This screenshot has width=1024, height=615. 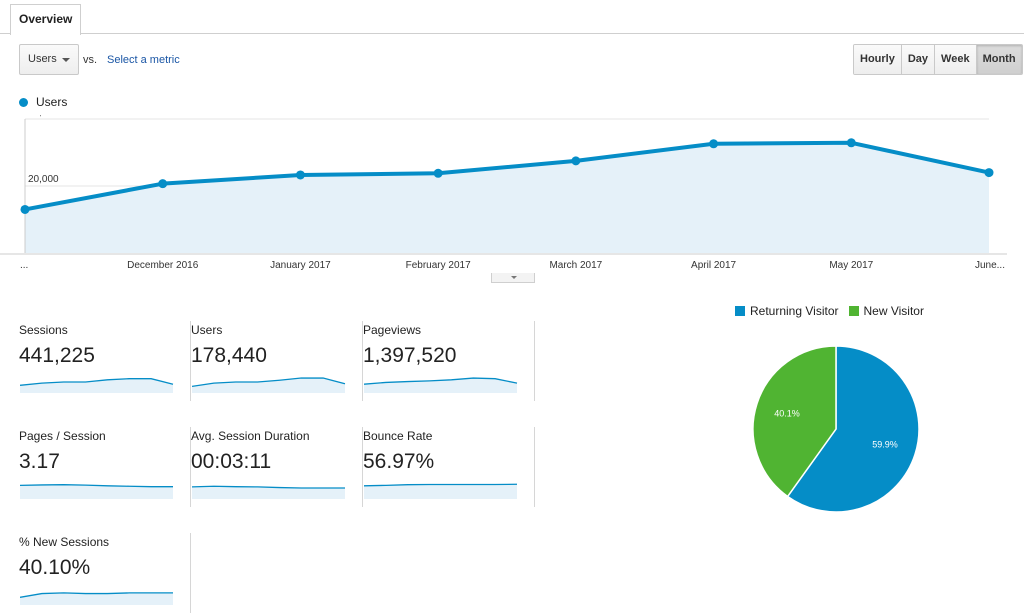 I want to click on returning-swatch-icon, so click(x=740, y=311).